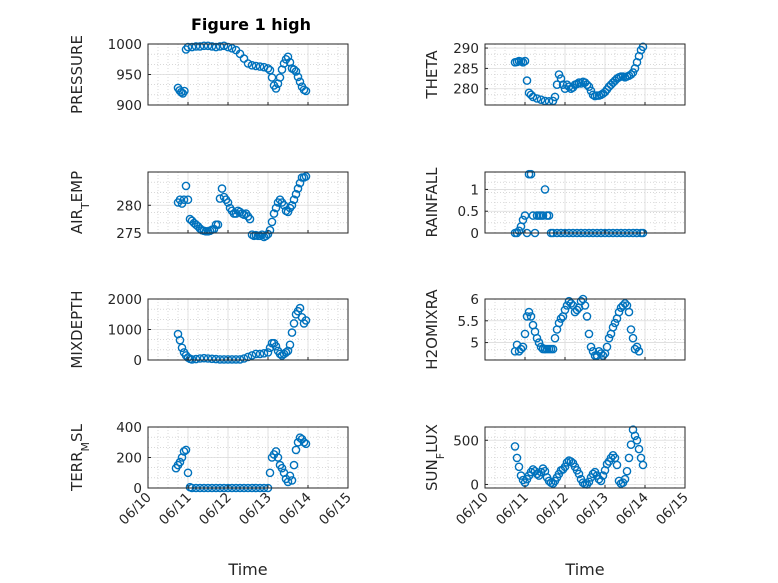  I want to click on x-tick-label: 06/14, so click(632, 509).